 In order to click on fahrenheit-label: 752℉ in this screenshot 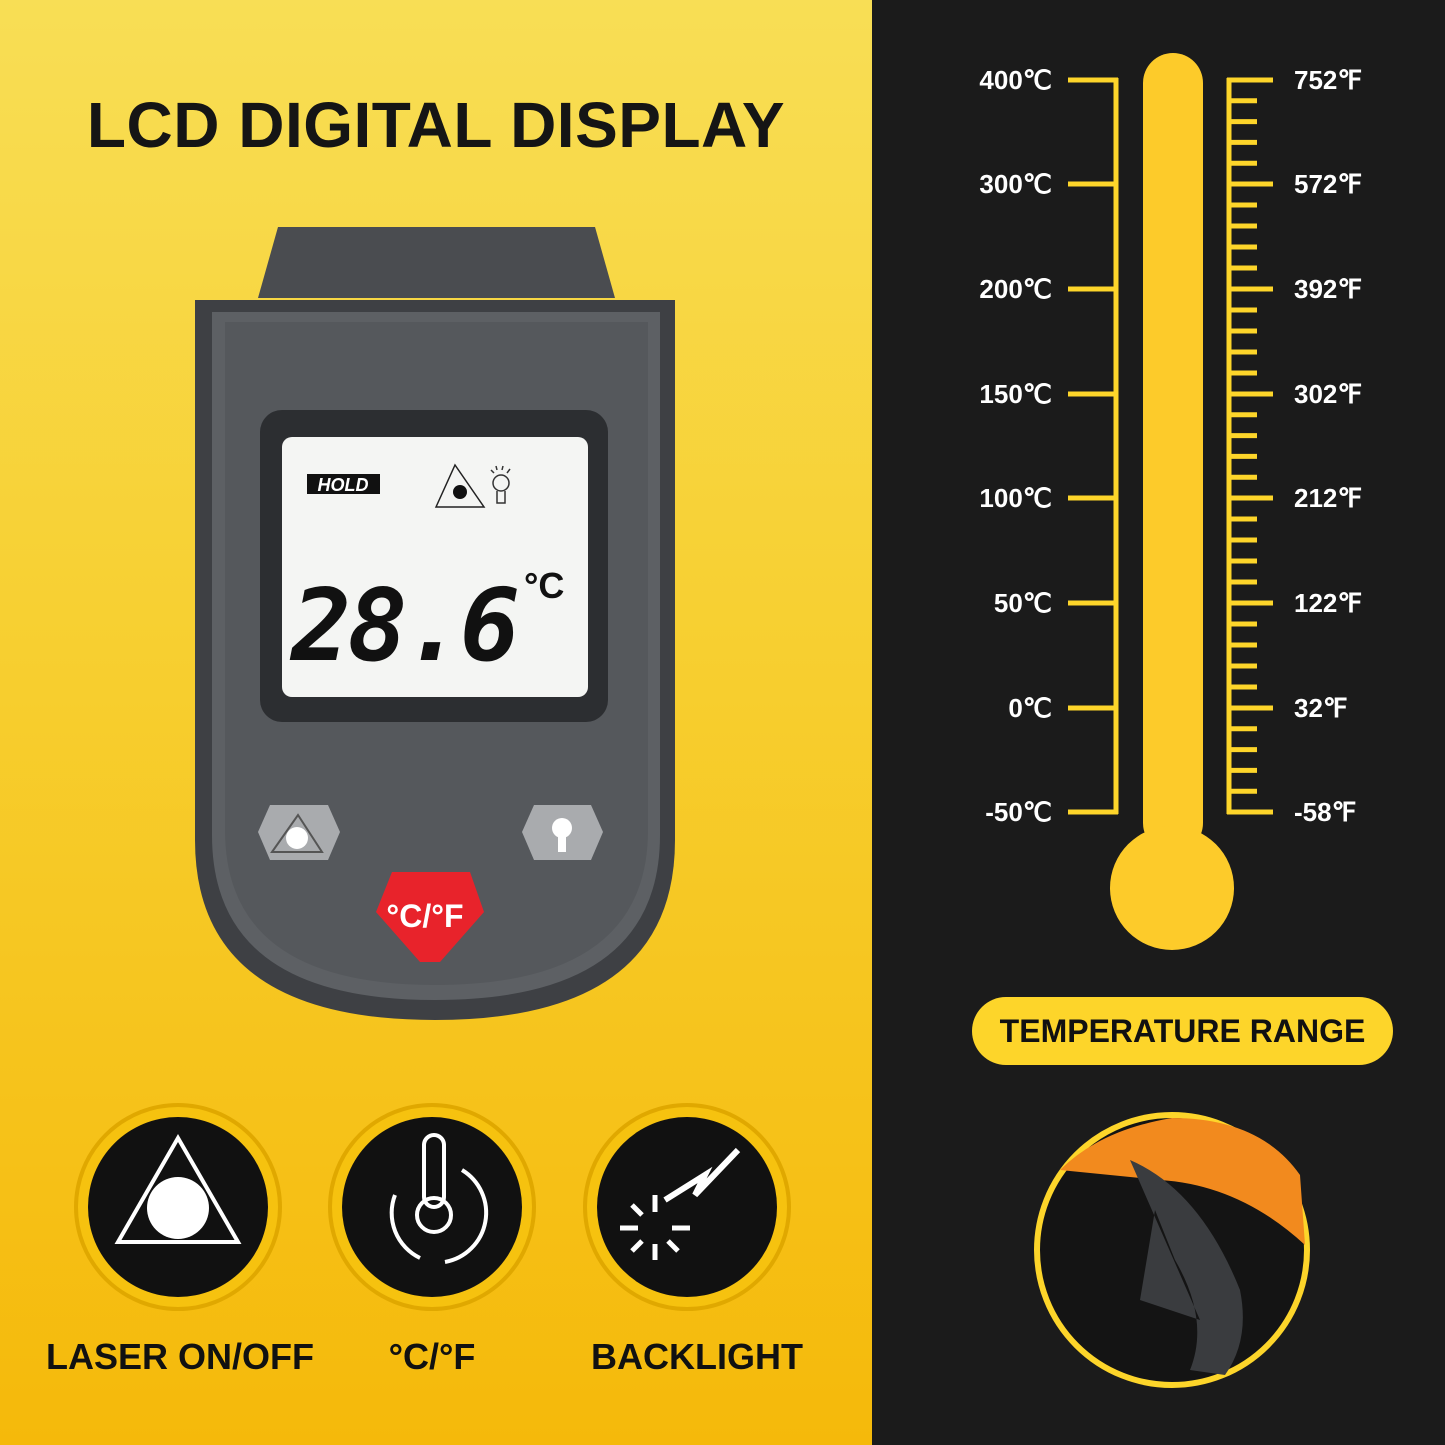, I will do `click(1328, 80)`.